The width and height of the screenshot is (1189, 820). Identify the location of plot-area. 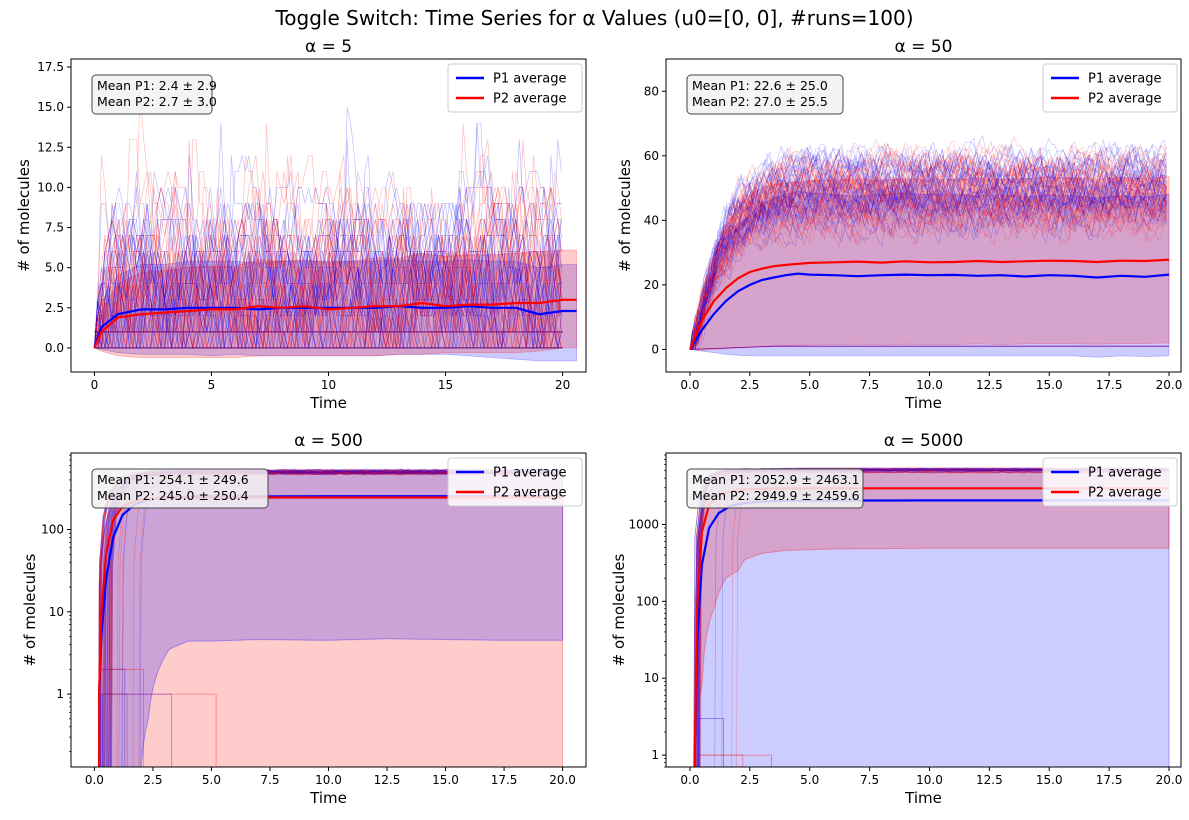
(929, 246).